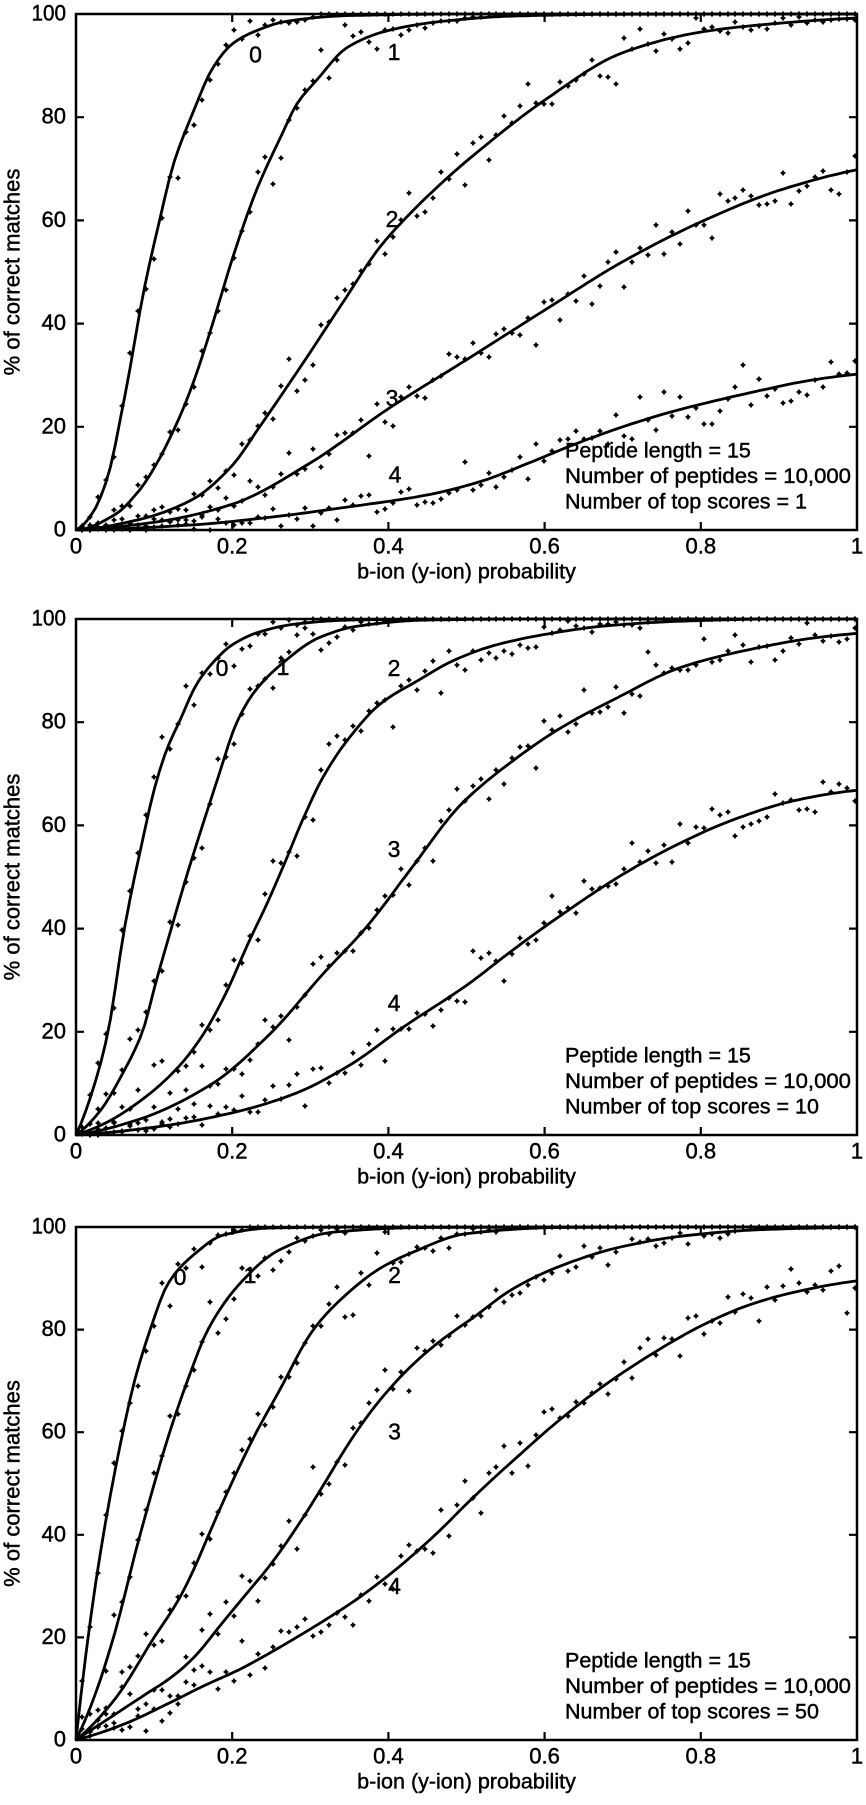 The image size is (866, 1805). What do you see at coordinates (686, 501) in the screenshot?
I see `svg-text: Number of top scores = 1` at bounding box center [686, 501].